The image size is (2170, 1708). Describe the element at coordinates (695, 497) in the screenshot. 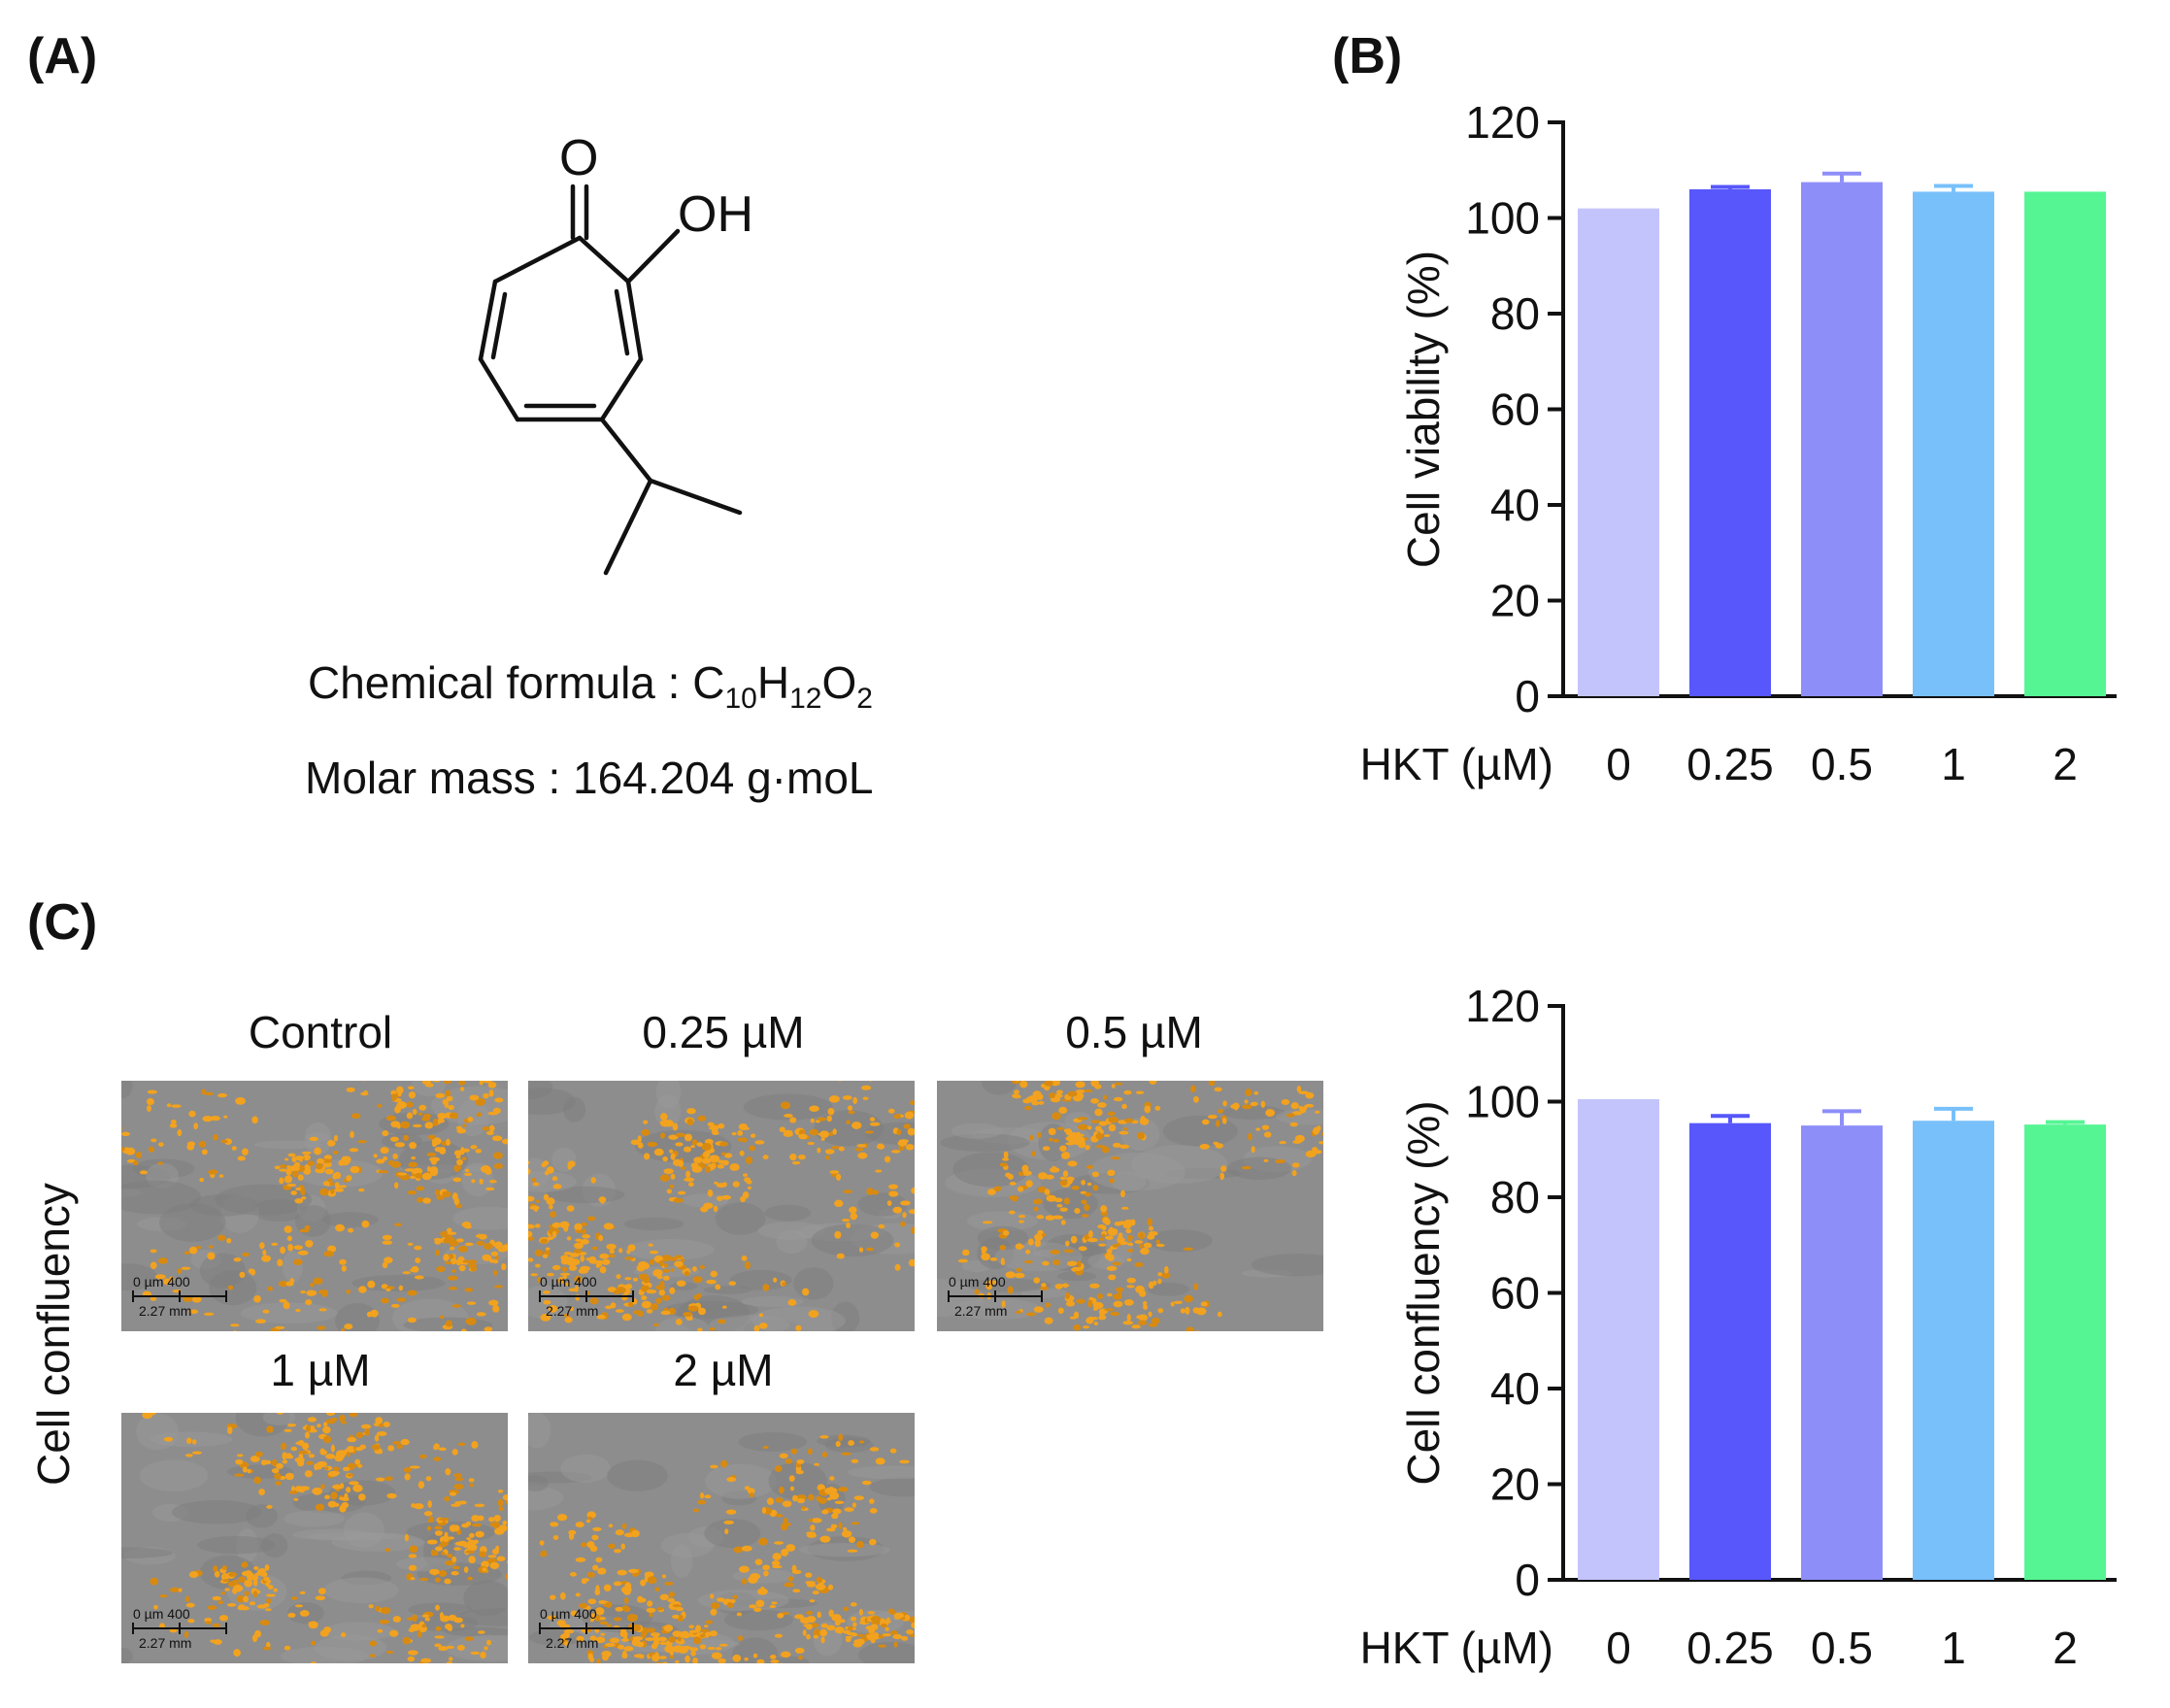

I see `isopropyl-bond` at that location.